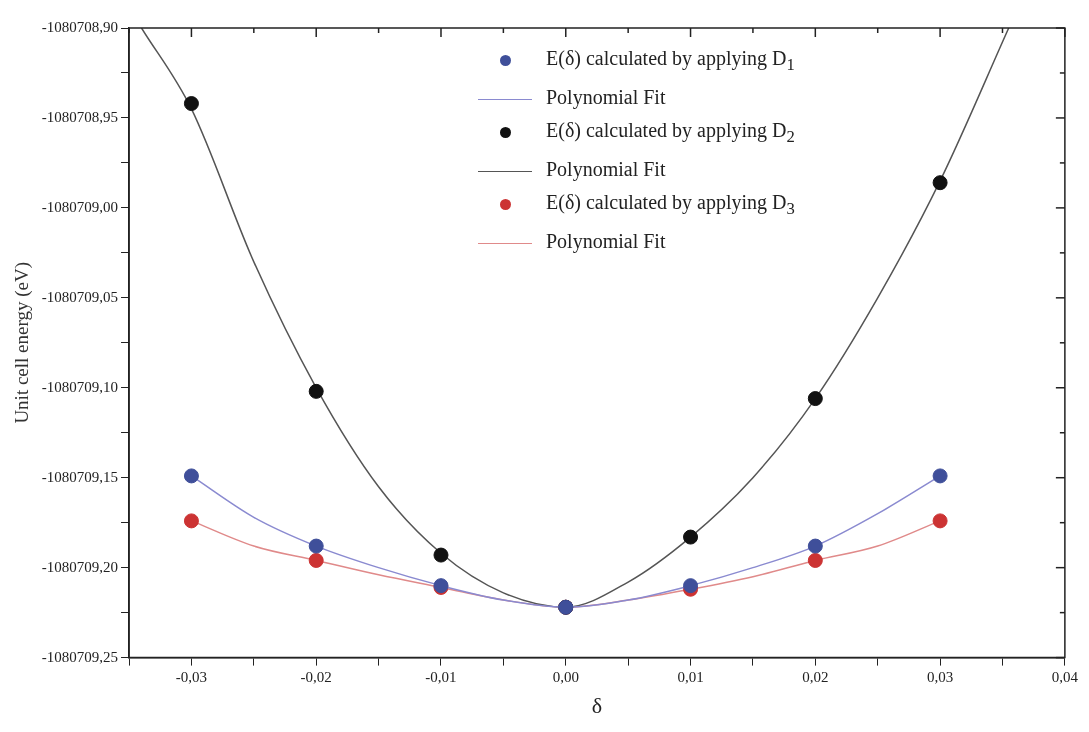  Describe the element at coordinates (316, 676) in the screenshot. I see `x-tick-label: -0,02` at that location.